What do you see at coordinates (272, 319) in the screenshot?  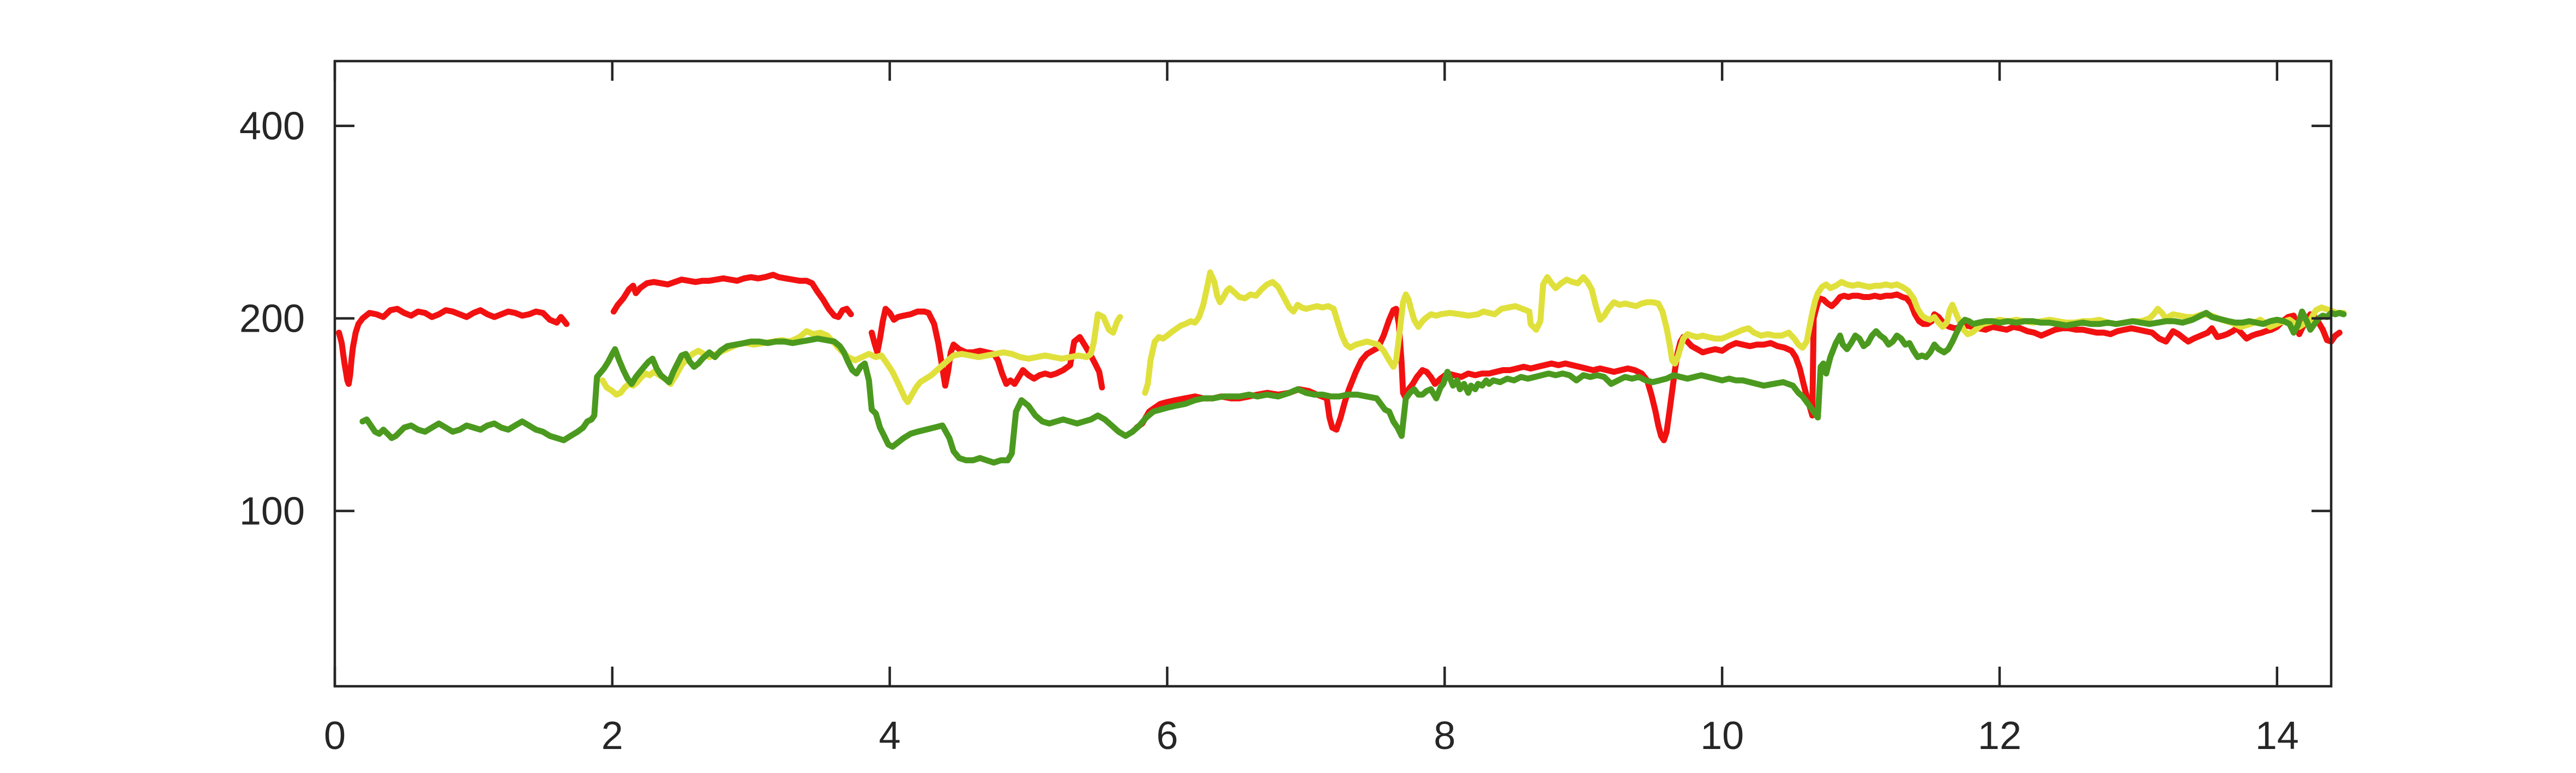 I see `y-tick-label-200: 200` at bounding box center [272, 319].